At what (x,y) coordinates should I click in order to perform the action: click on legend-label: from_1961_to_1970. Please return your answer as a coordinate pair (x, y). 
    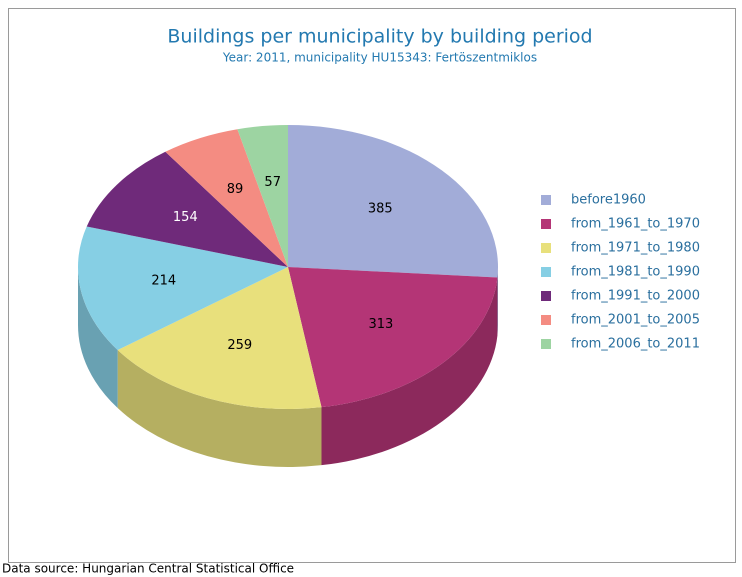
    Looking at the image, I should click on (635, 224).